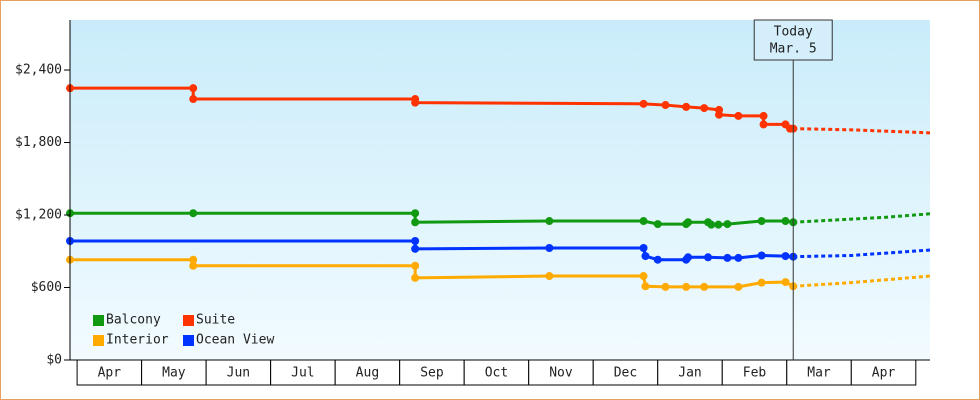  I want to click on x-tick-label: Oct, so click(496, 373).